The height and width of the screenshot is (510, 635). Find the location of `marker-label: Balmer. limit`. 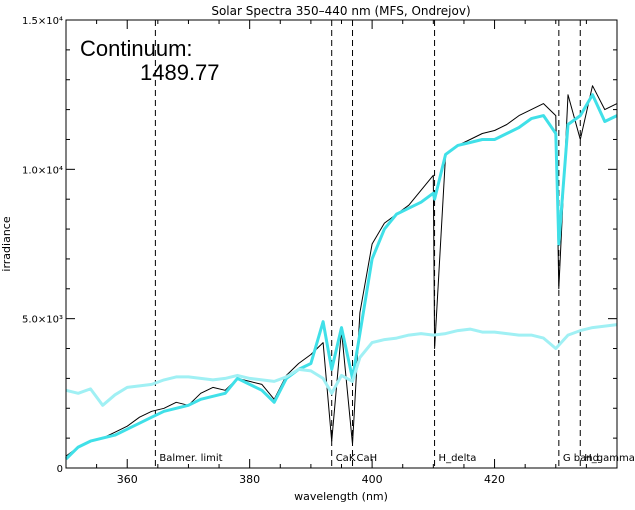

marker-label: Balmer. limit is located at coordinates (190, 458).